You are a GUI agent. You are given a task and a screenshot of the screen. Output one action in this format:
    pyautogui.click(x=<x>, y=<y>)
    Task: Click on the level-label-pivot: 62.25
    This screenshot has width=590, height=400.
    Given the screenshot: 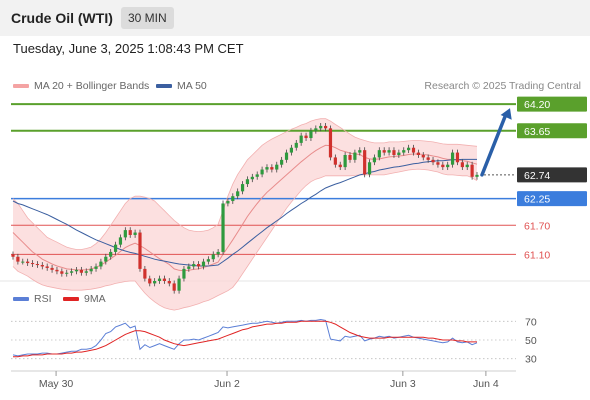 What is the action you would take?
    pyautogui.click(x=537, y=200)
    